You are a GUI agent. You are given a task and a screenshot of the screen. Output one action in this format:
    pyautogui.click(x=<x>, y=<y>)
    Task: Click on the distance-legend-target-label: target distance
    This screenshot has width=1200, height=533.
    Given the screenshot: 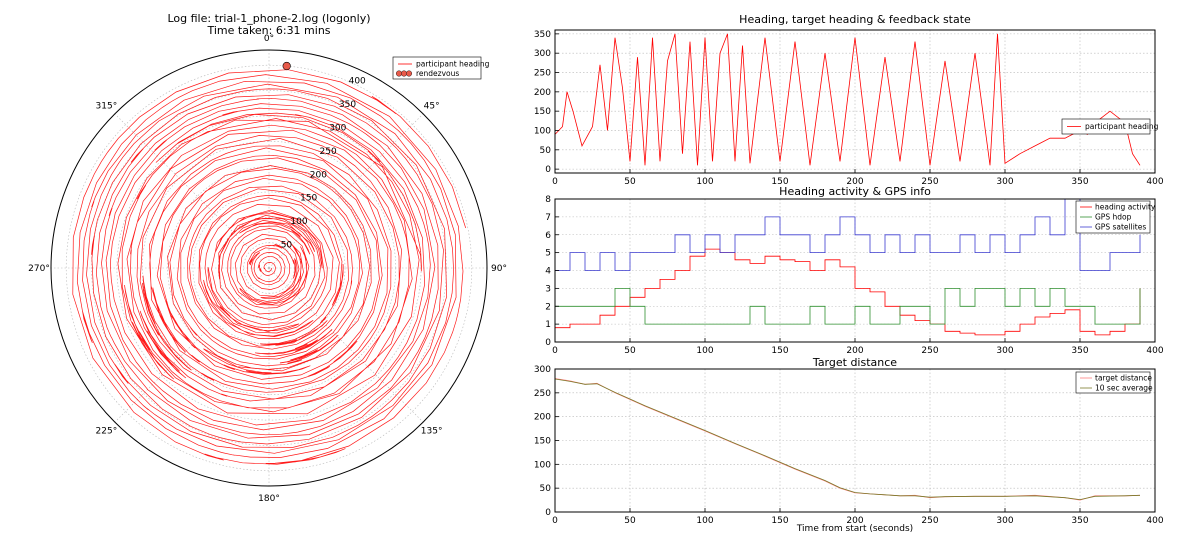 What is the action you would take?
    pyautogui.click(x=1123, y=378)
    